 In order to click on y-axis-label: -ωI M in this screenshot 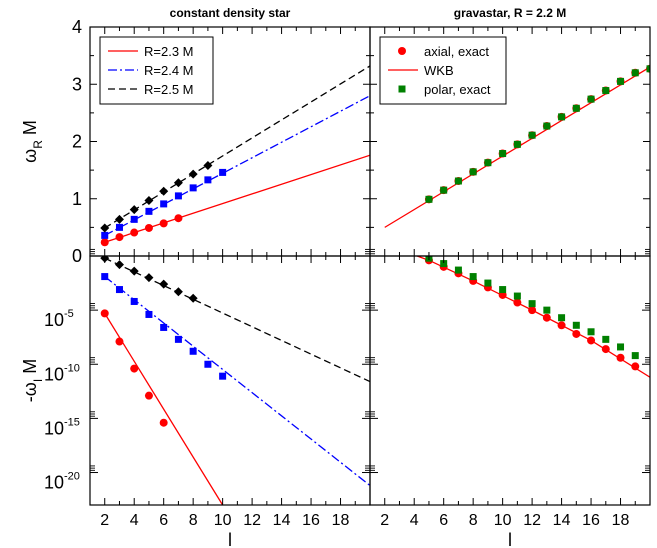, I will do `click(32, 380)`.